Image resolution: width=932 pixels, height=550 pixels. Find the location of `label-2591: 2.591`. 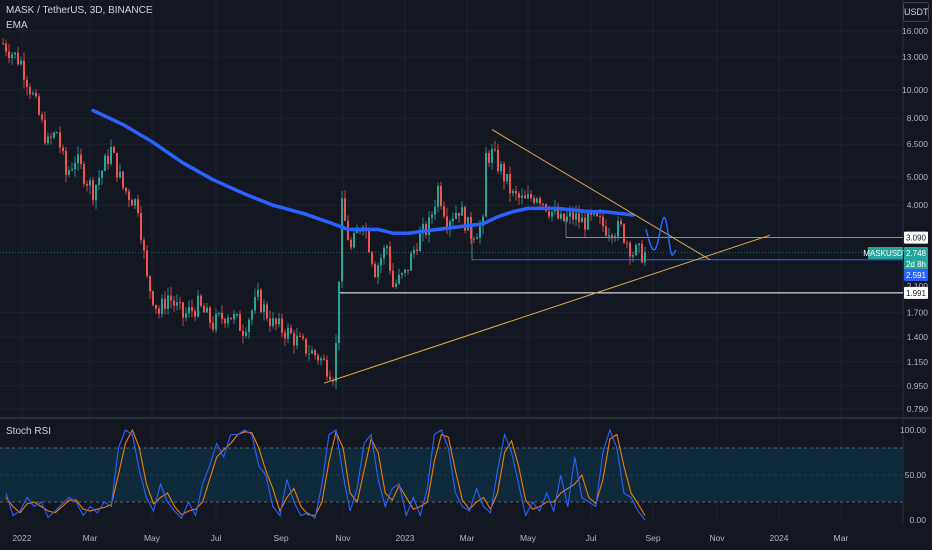

label-2591: 2.591 is located at coordinates (916, 275).